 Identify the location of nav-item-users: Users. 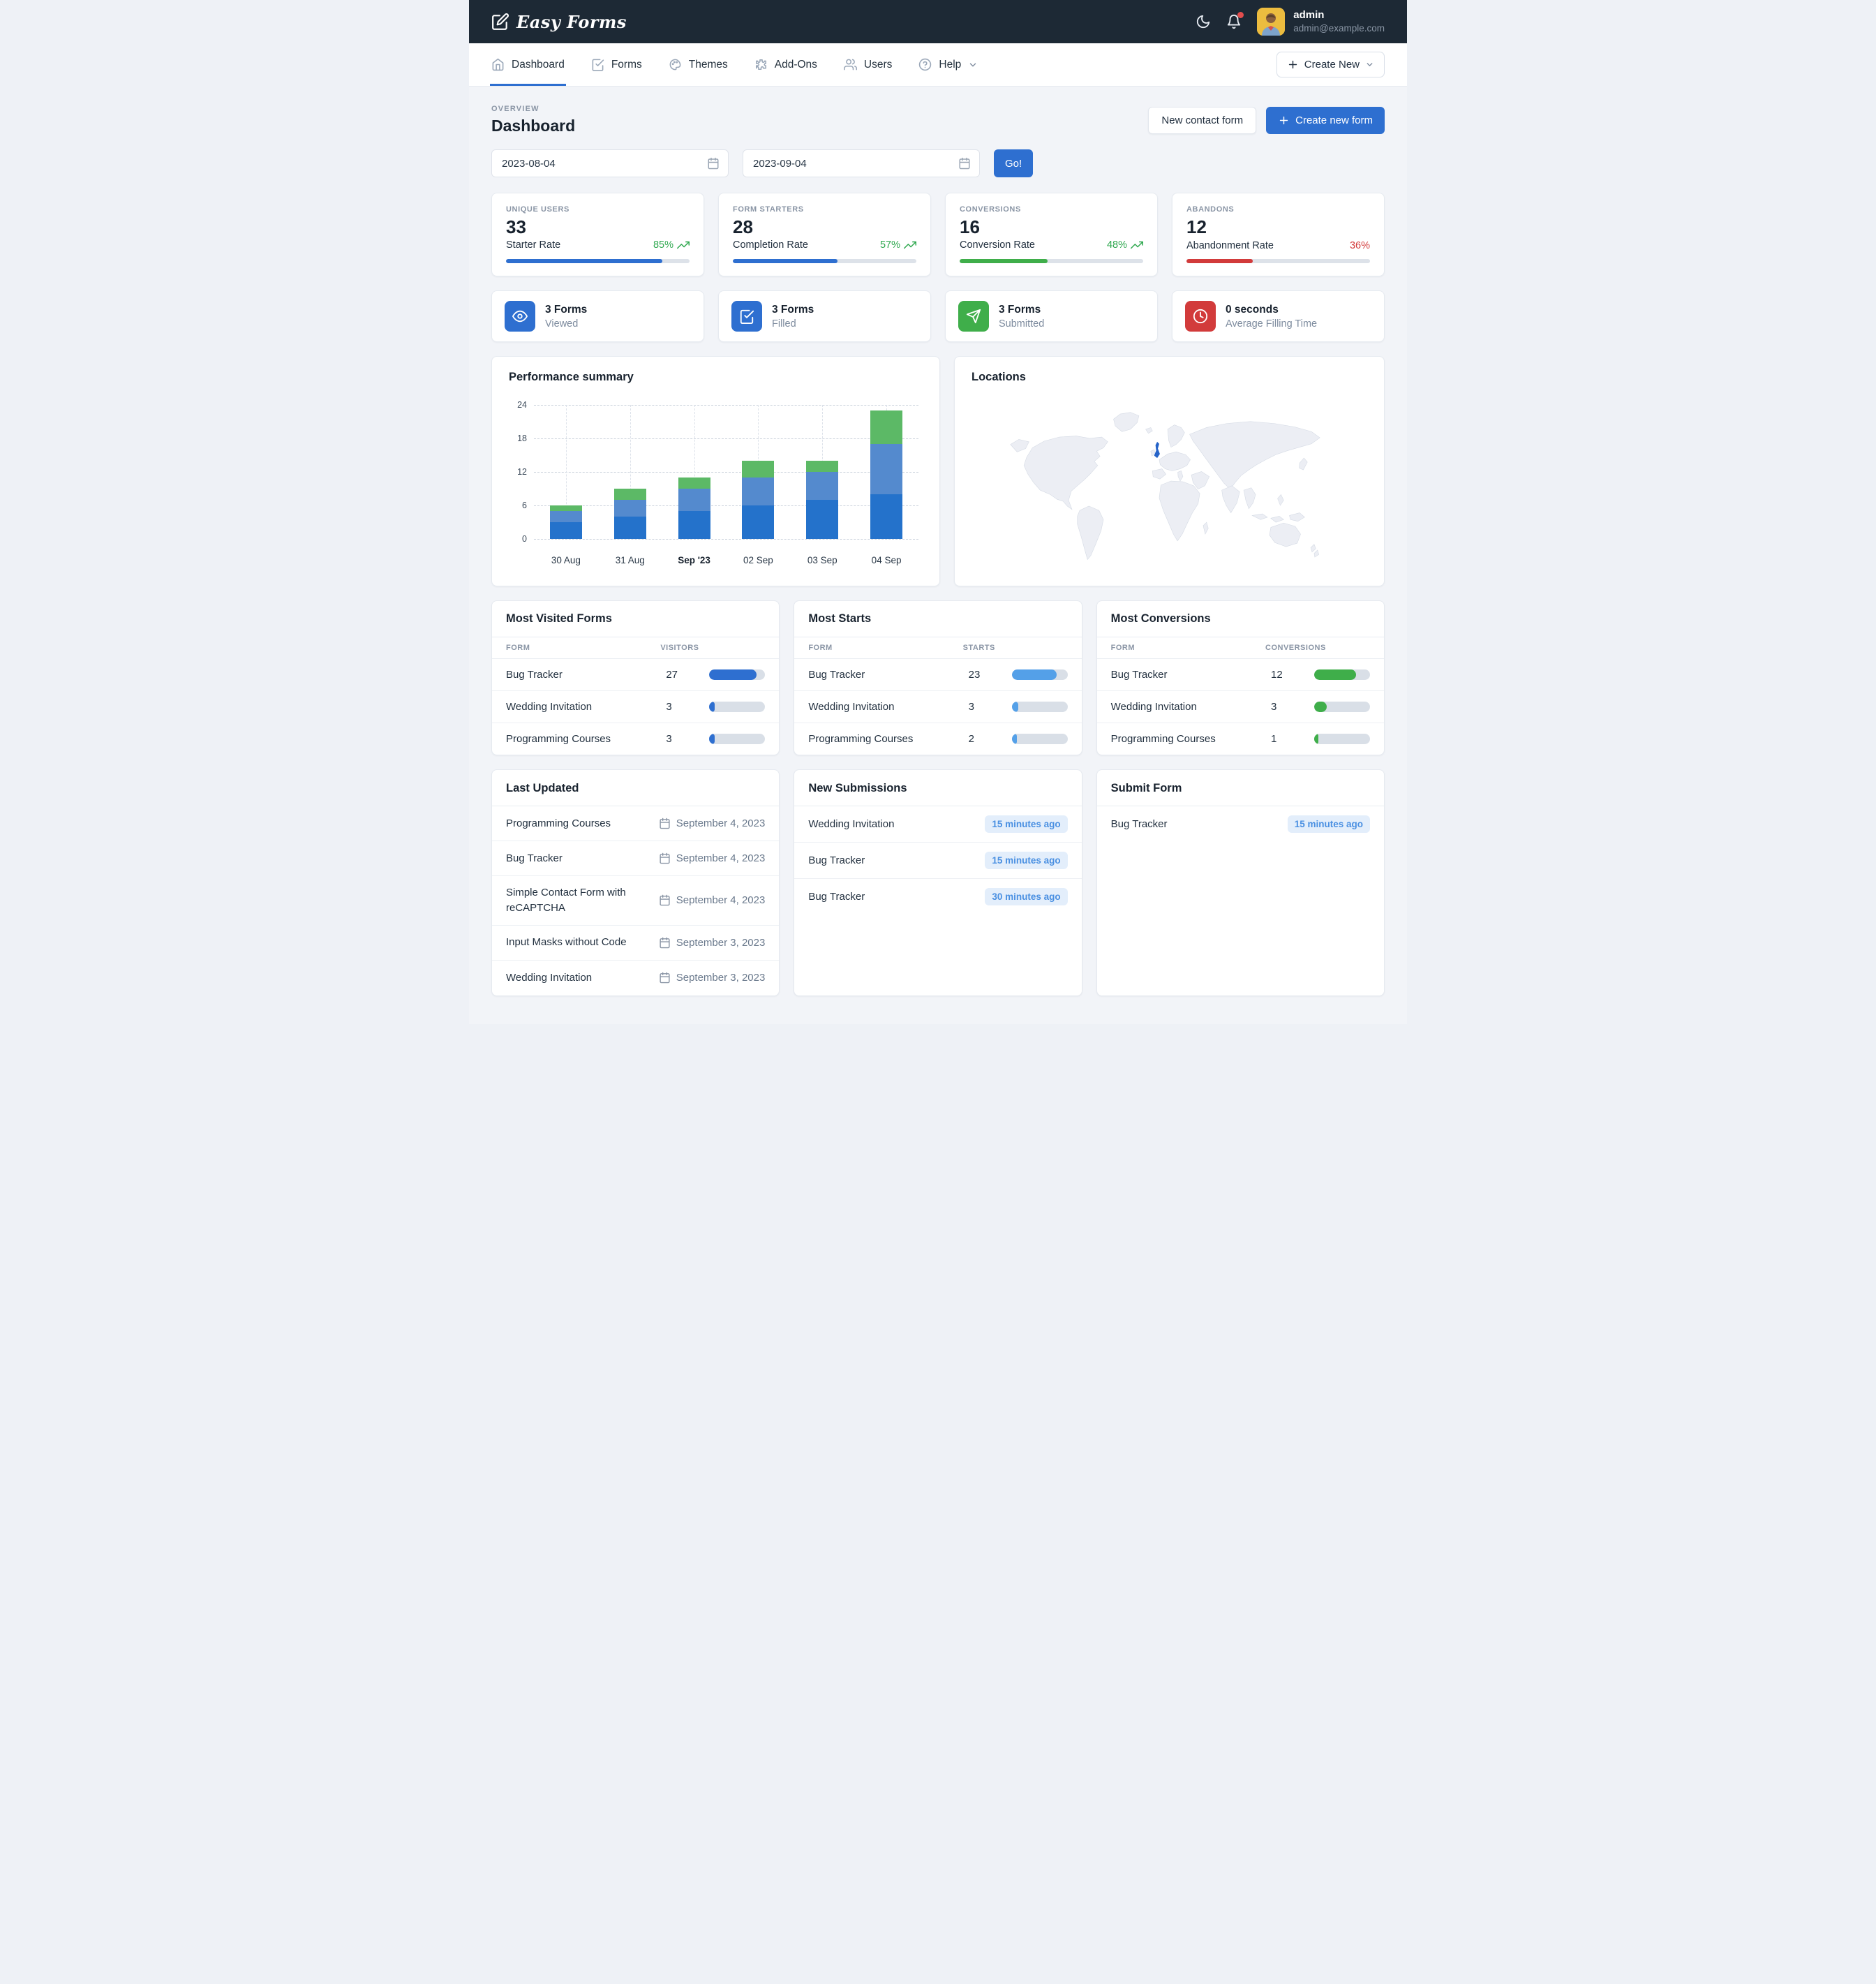
(867, 64).